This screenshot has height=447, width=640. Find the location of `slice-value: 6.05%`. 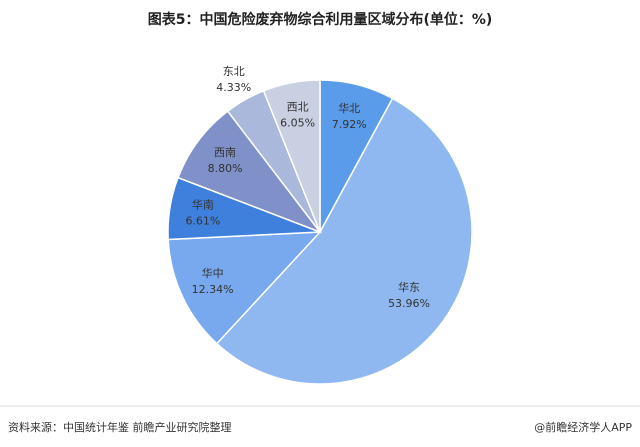

slice-value: 6.05% is located at coordinates (297, 123).